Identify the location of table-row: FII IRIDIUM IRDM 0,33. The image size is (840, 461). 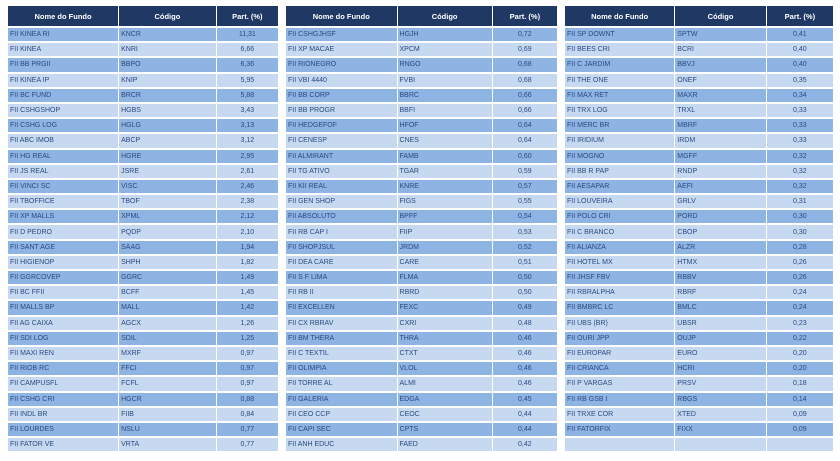
(699, 140).